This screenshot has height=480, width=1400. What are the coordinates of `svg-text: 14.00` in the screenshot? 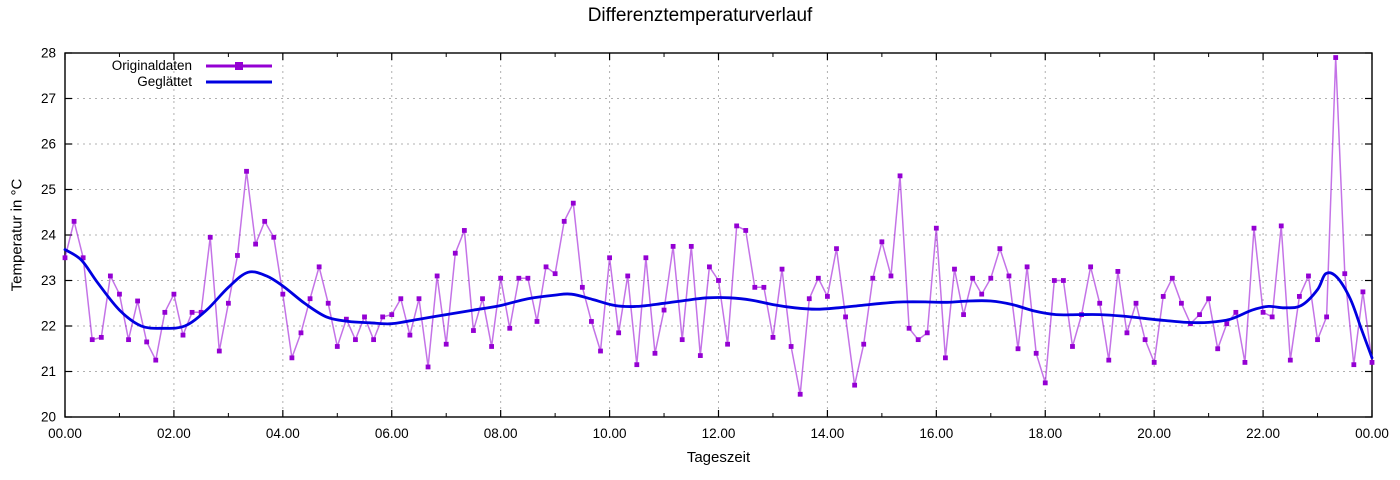 It's located at (828, 433).